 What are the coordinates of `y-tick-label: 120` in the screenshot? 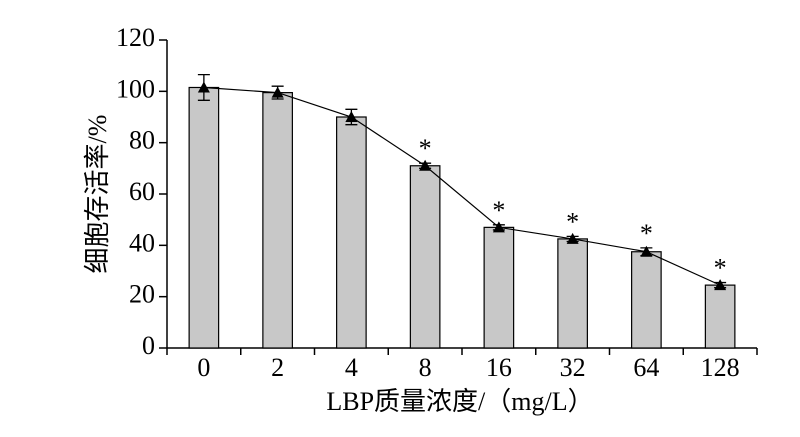 It's located at (135, 37).